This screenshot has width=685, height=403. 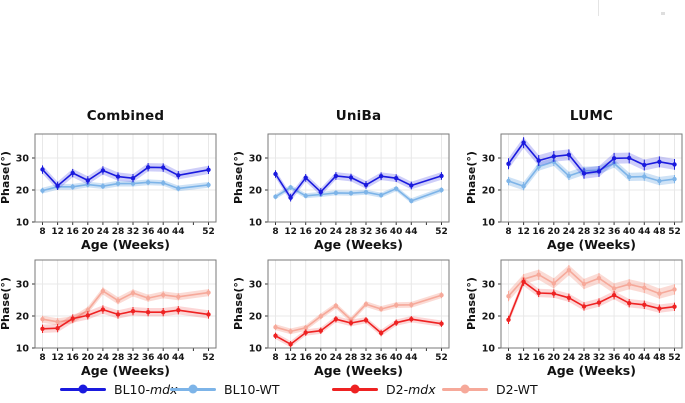 What do you see at coordinates (663, 13) in the screenshot?
I see `page-artifact-mark` at bounding box center [663, 13].